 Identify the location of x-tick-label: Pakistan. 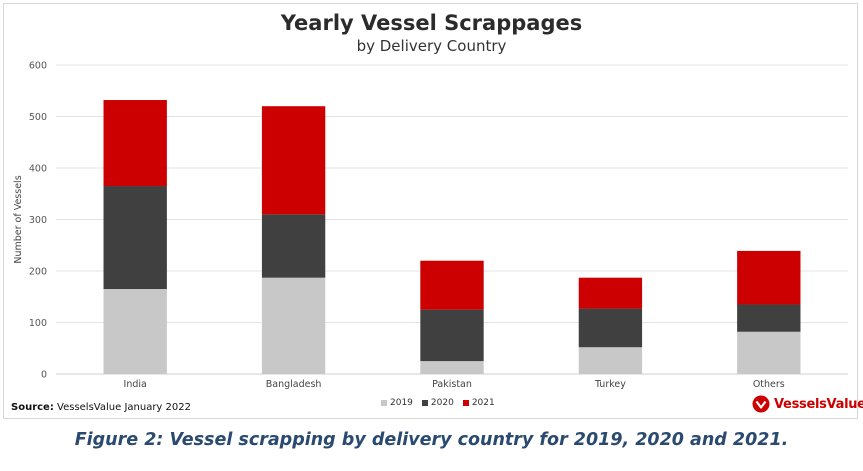
(452, 384).